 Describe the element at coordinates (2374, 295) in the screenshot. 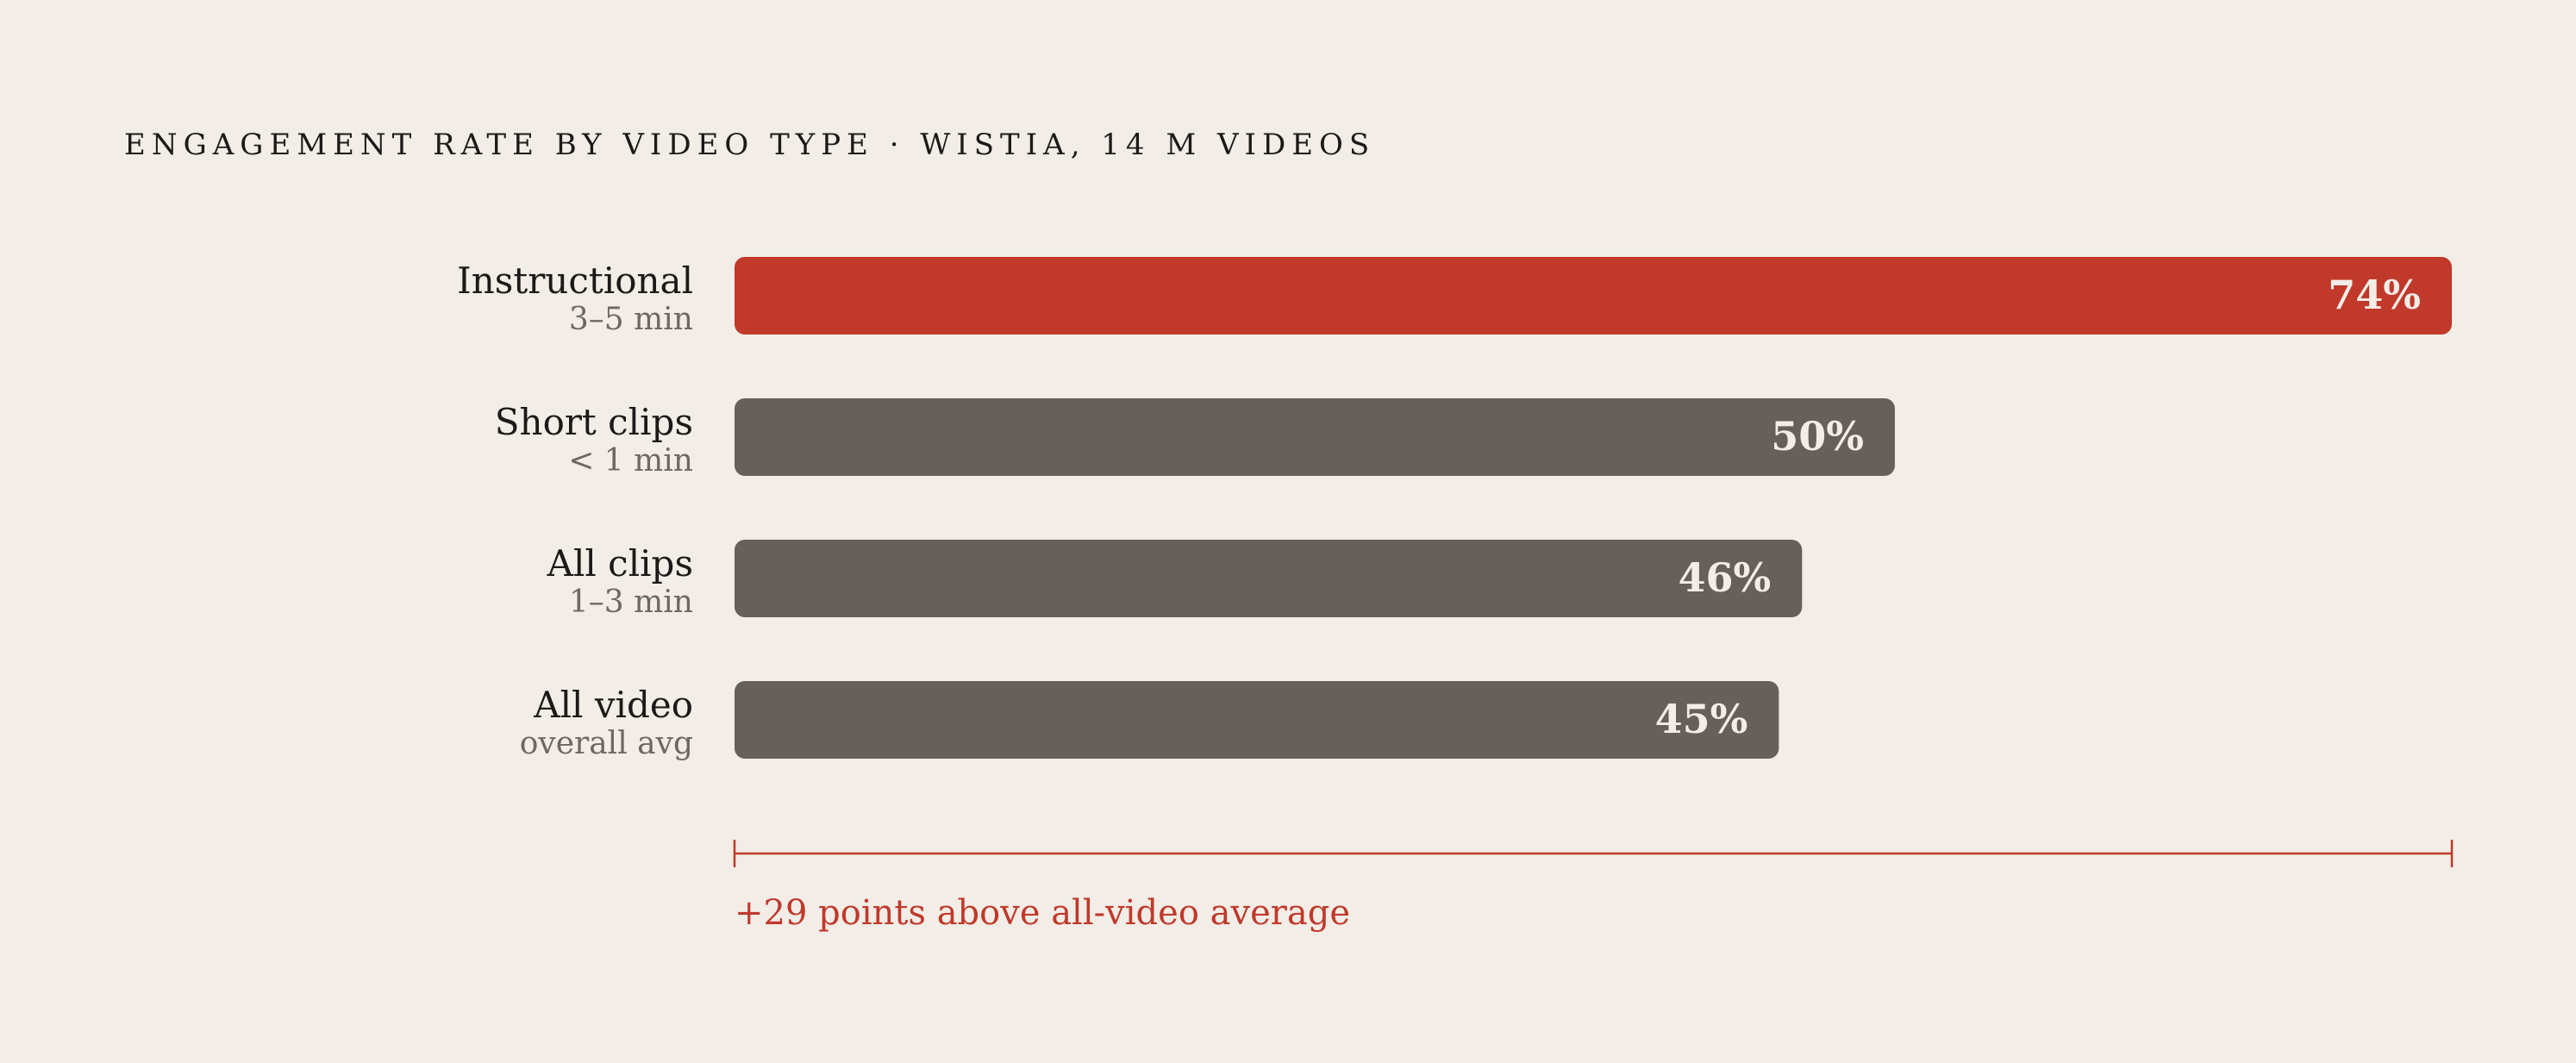

I see `value-label: 74%` at that location.